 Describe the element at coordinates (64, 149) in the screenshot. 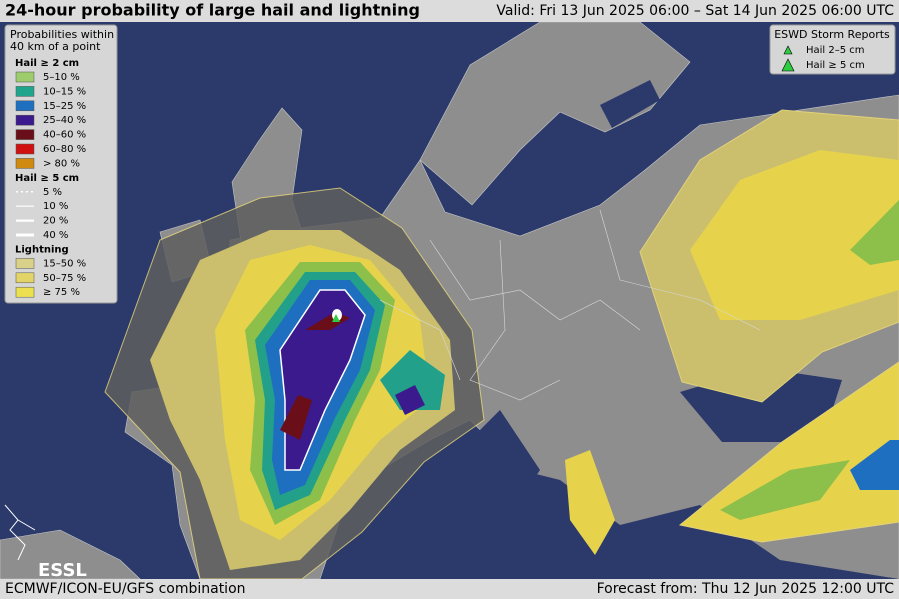

I see `legend-item: 60–80 %` at that location.